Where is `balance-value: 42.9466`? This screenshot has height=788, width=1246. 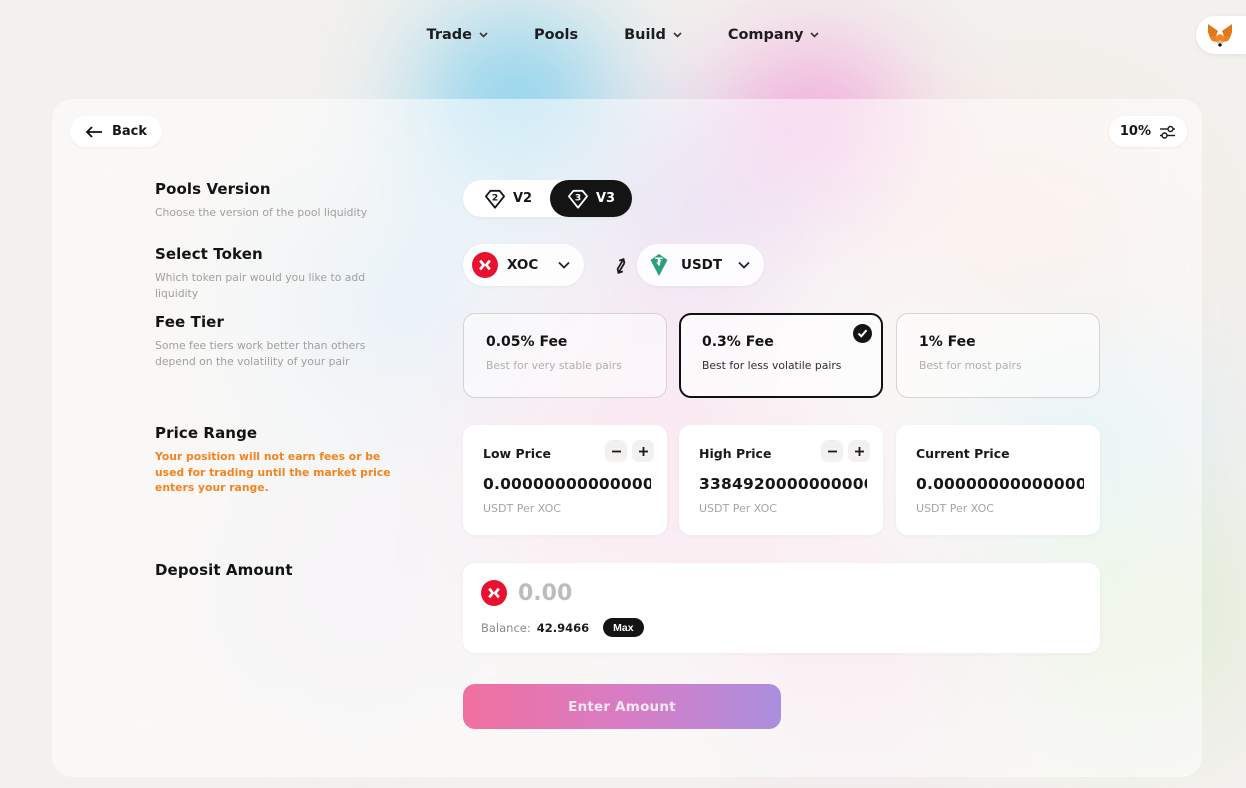 balance-value: 42.9466 is located at coordinates (563, 627).